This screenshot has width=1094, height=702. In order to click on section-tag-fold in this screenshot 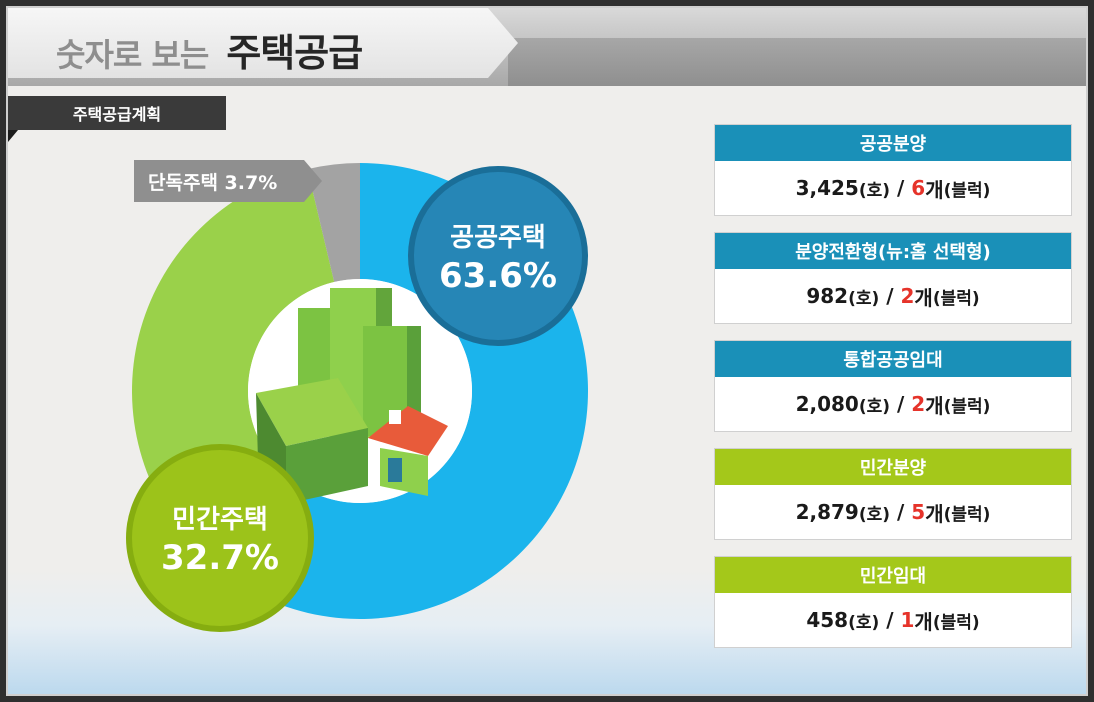, I will do `click(13, 136)`.